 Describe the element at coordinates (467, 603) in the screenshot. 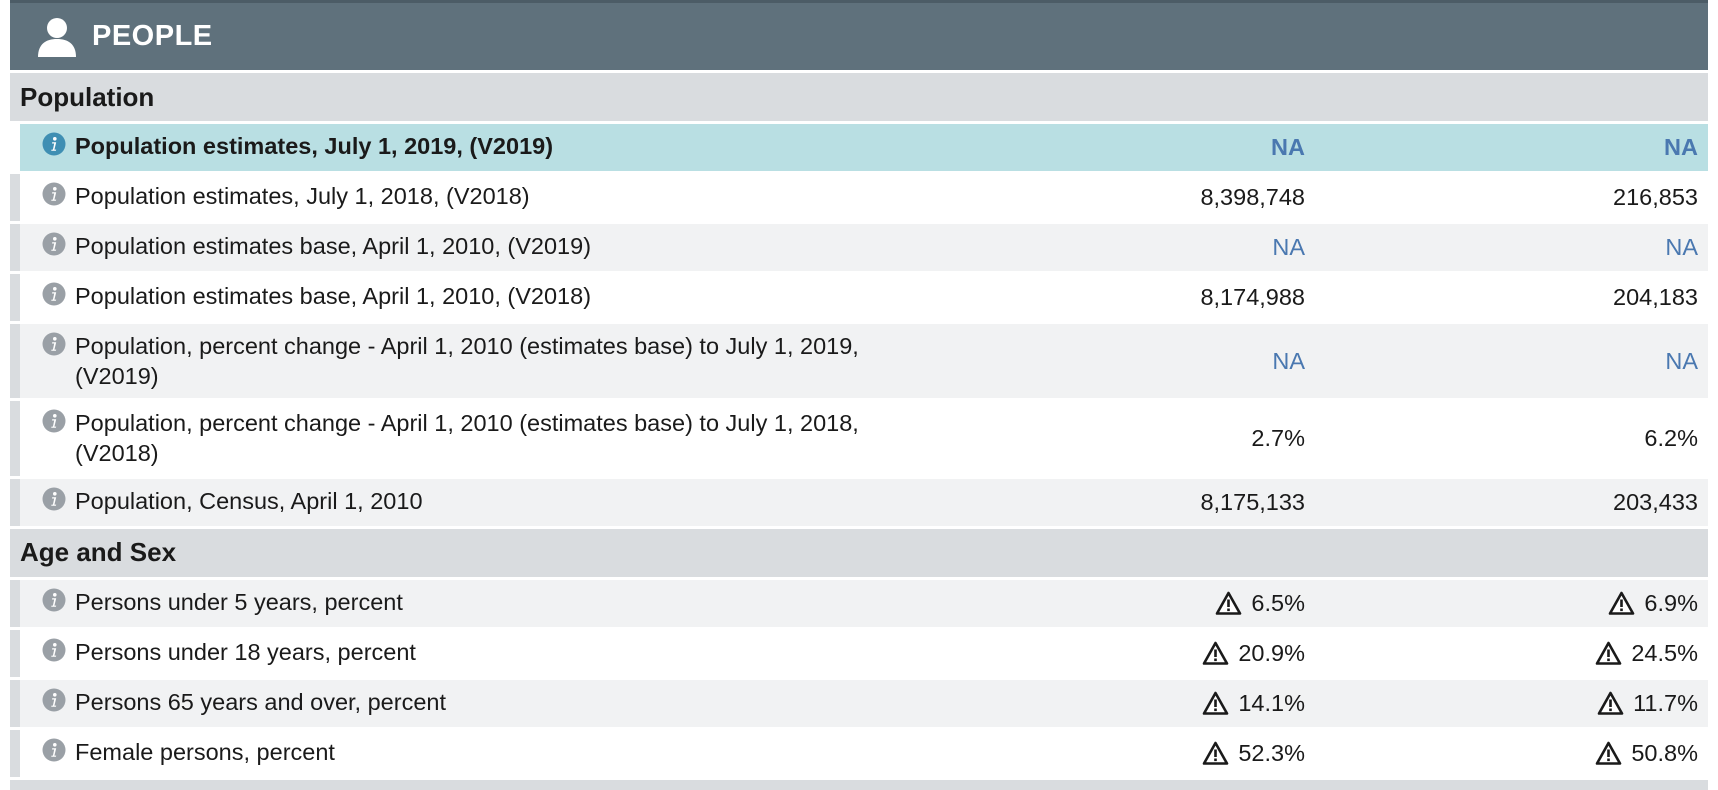

I see `fact-row-label: Persons under 5 years, percent` at that location.